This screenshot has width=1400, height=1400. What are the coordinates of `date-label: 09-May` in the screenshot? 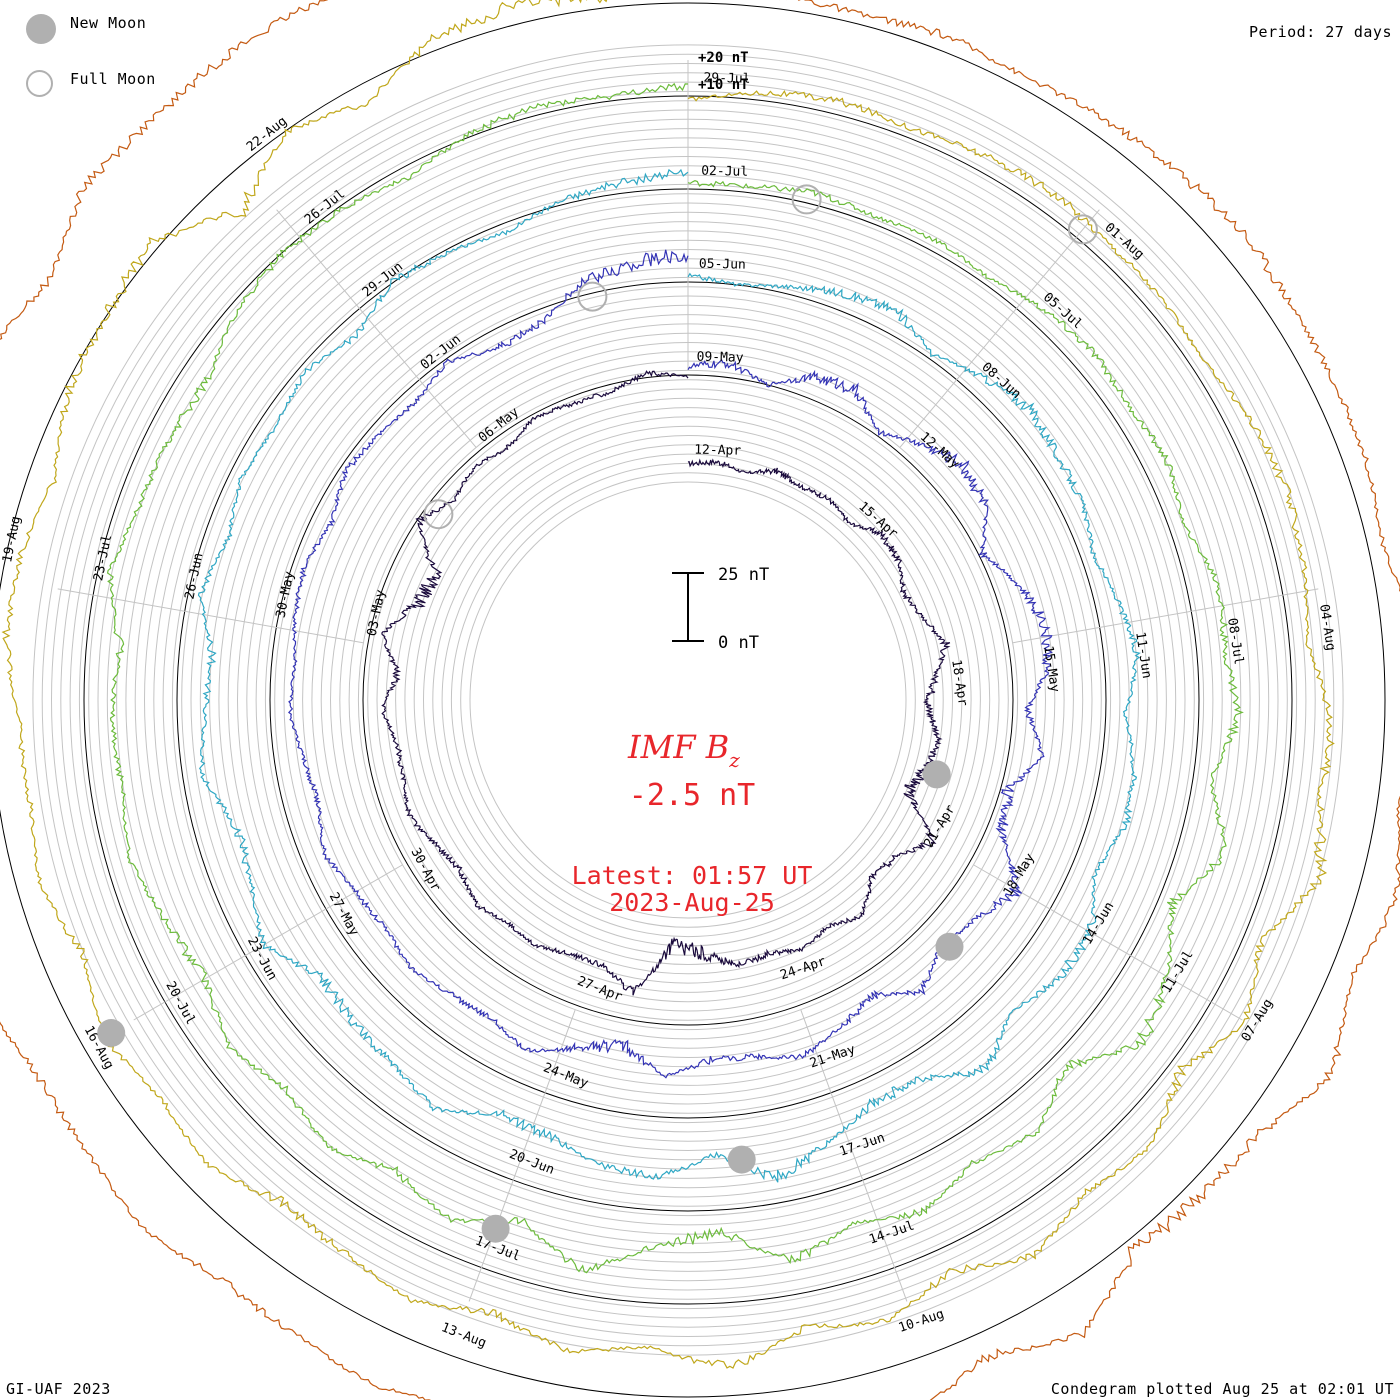 It's located at (719, 358).